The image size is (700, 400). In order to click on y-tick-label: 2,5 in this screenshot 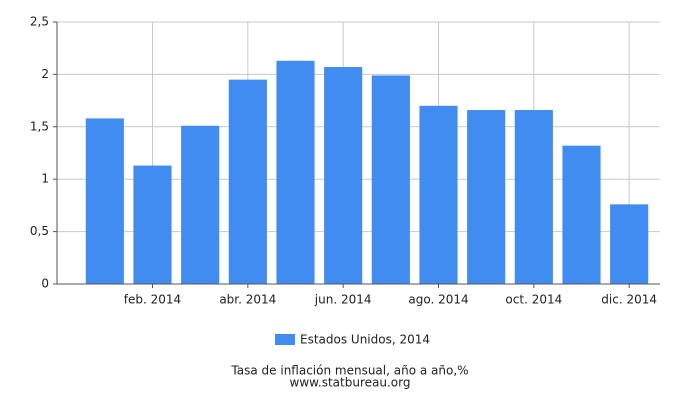, I will do `click(39, 22)`.